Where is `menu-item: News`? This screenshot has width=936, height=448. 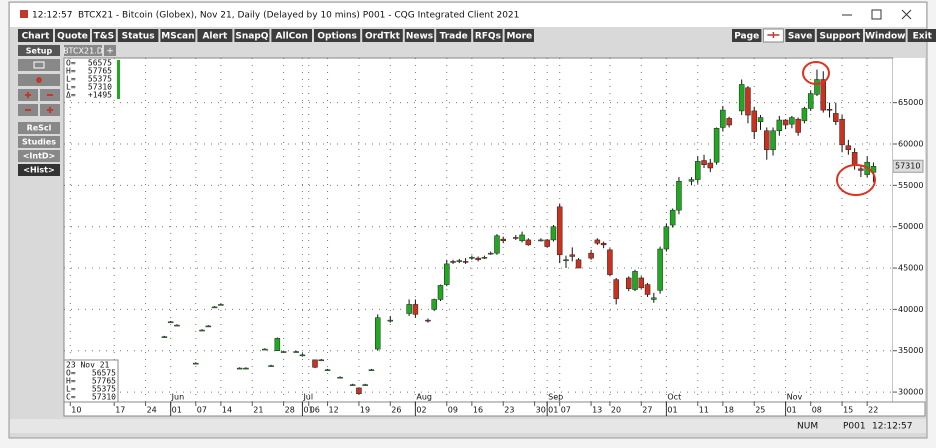
menu-item: News is located at coordinates (419, 35).